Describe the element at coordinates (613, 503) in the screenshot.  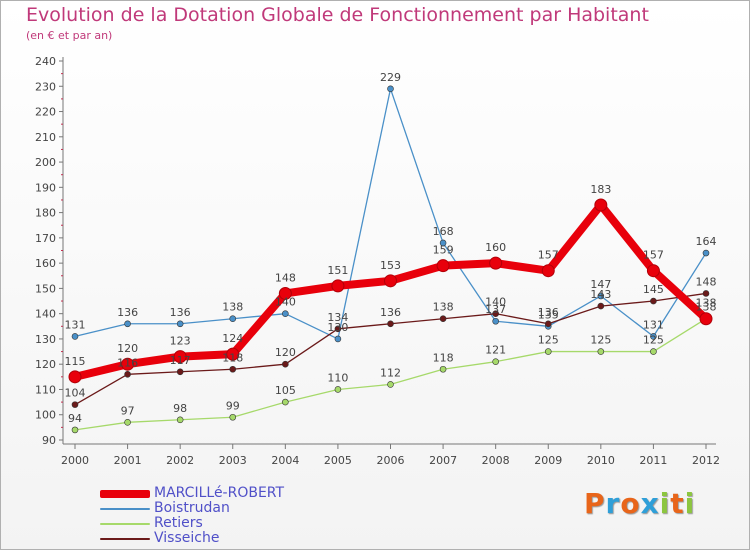
I see `logo-letter: r` at that location.